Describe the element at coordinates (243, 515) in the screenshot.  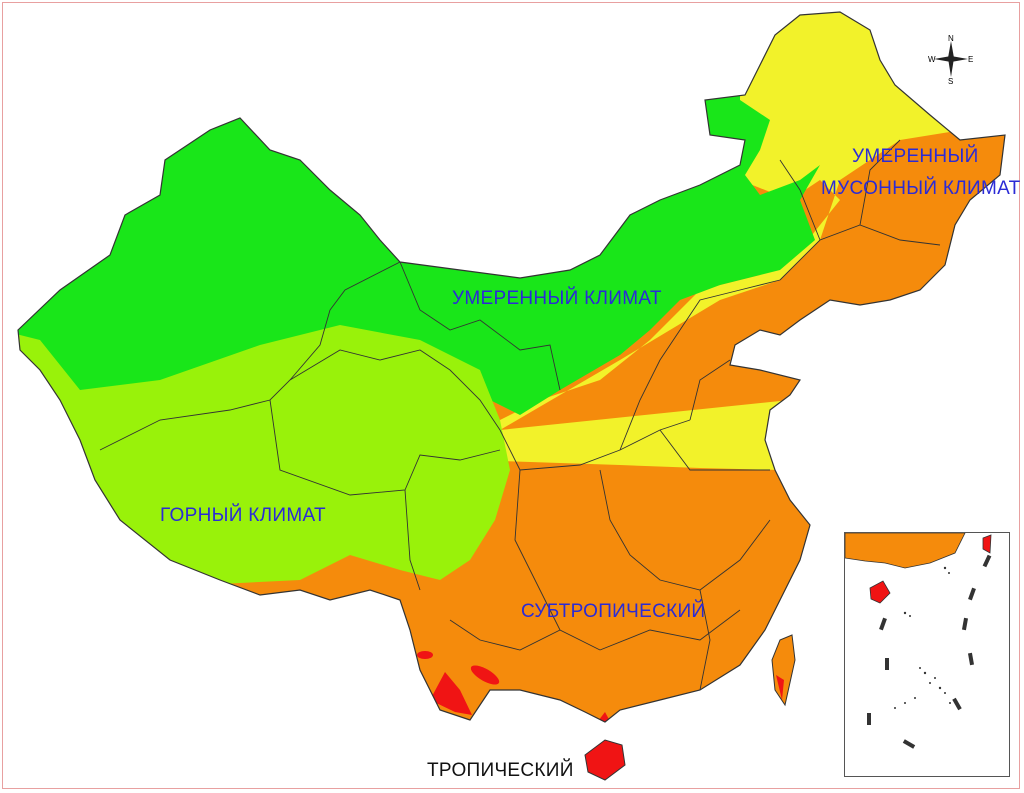
I see `mountain-climate-label: ГОРНЫЙ КЛИМАТ` at that location.